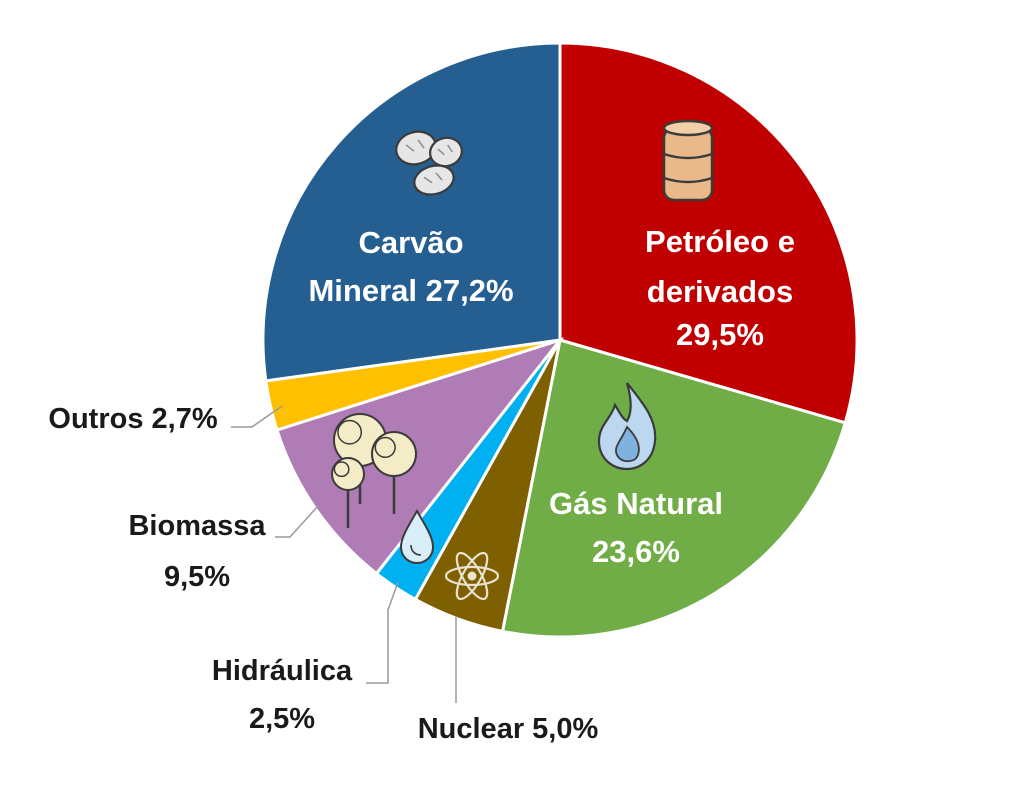 This screenshot has width=1024, height=803. I want to click on slice-label-line: 29,5%, so click(720, 334).